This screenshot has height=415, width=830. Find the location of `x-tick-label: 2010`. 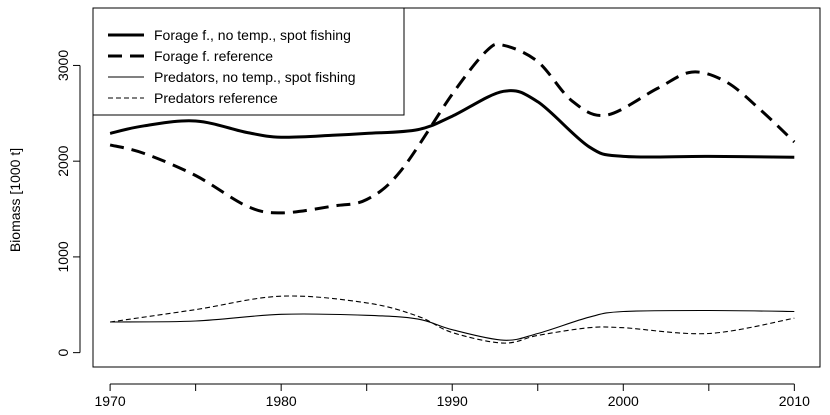

x-tick-label: 2010 is located at coordinates (794, 401).